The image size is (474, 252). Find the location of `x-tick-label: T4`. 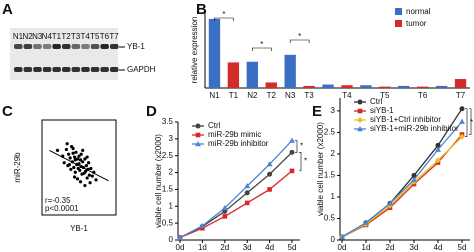

x-tick-label: T4 is located at coordinates (347, 95).